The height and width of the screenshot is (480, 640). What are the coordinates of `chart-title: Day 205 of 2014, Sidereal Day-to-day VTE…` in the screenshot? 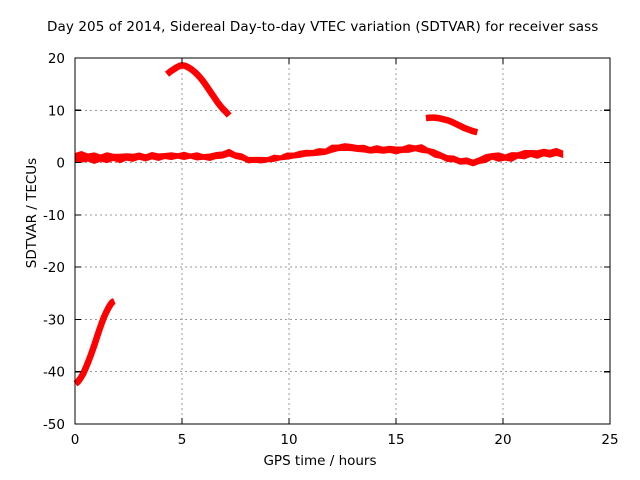 It's located at (323, 27).